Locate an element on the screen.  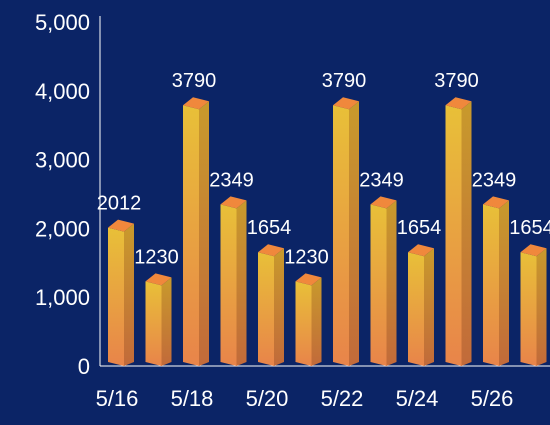
x-tick-label: 5/22 is located at coordinates (342, 398).